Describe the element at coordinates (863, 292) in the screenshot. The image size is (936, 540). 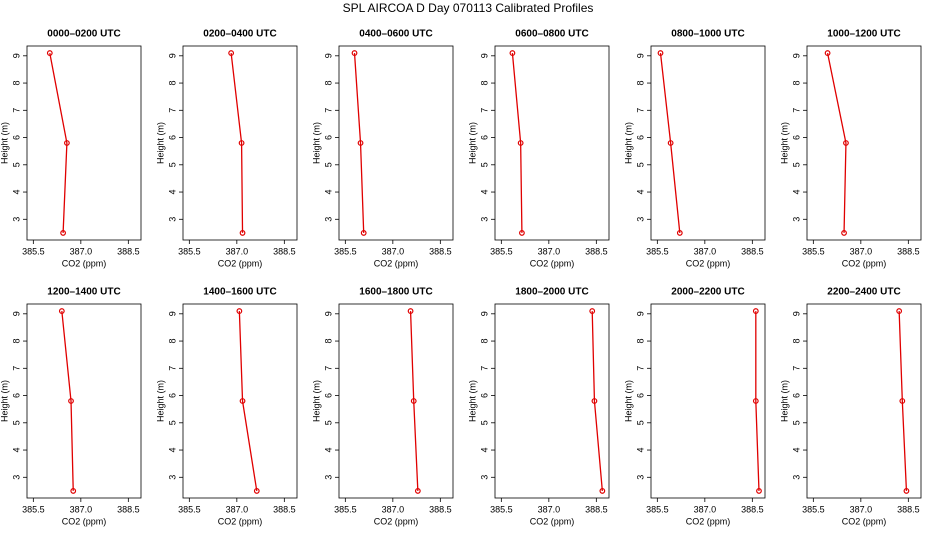
I see `panel-title: 2200–2400 UTC` at that location.